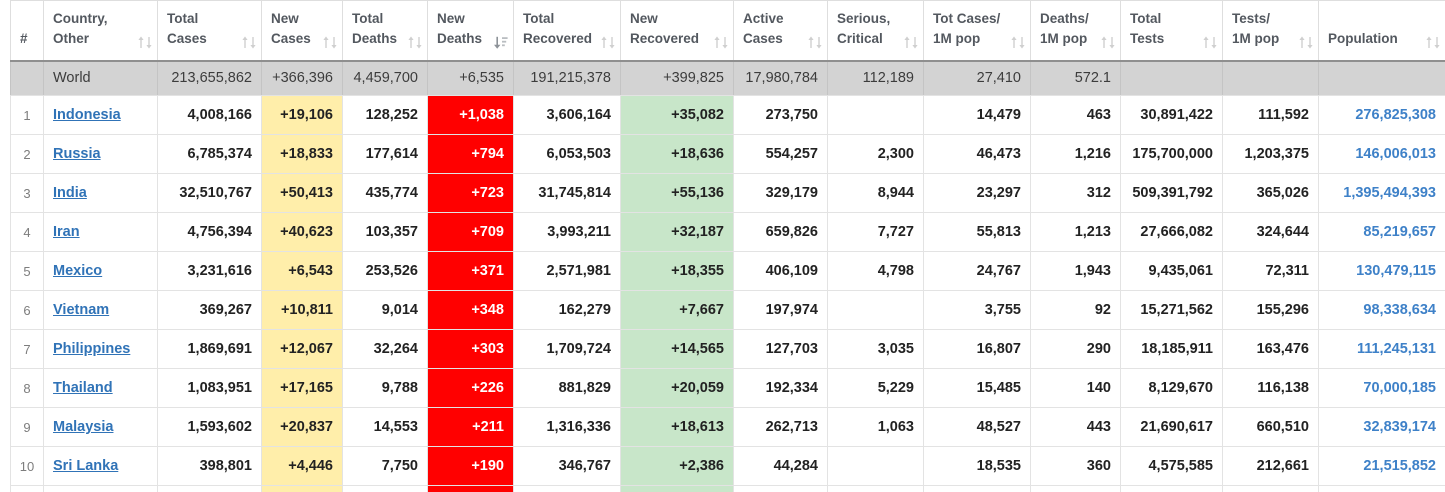  I want to click on new-recovered-cell: +18,355, so click(677, 271).